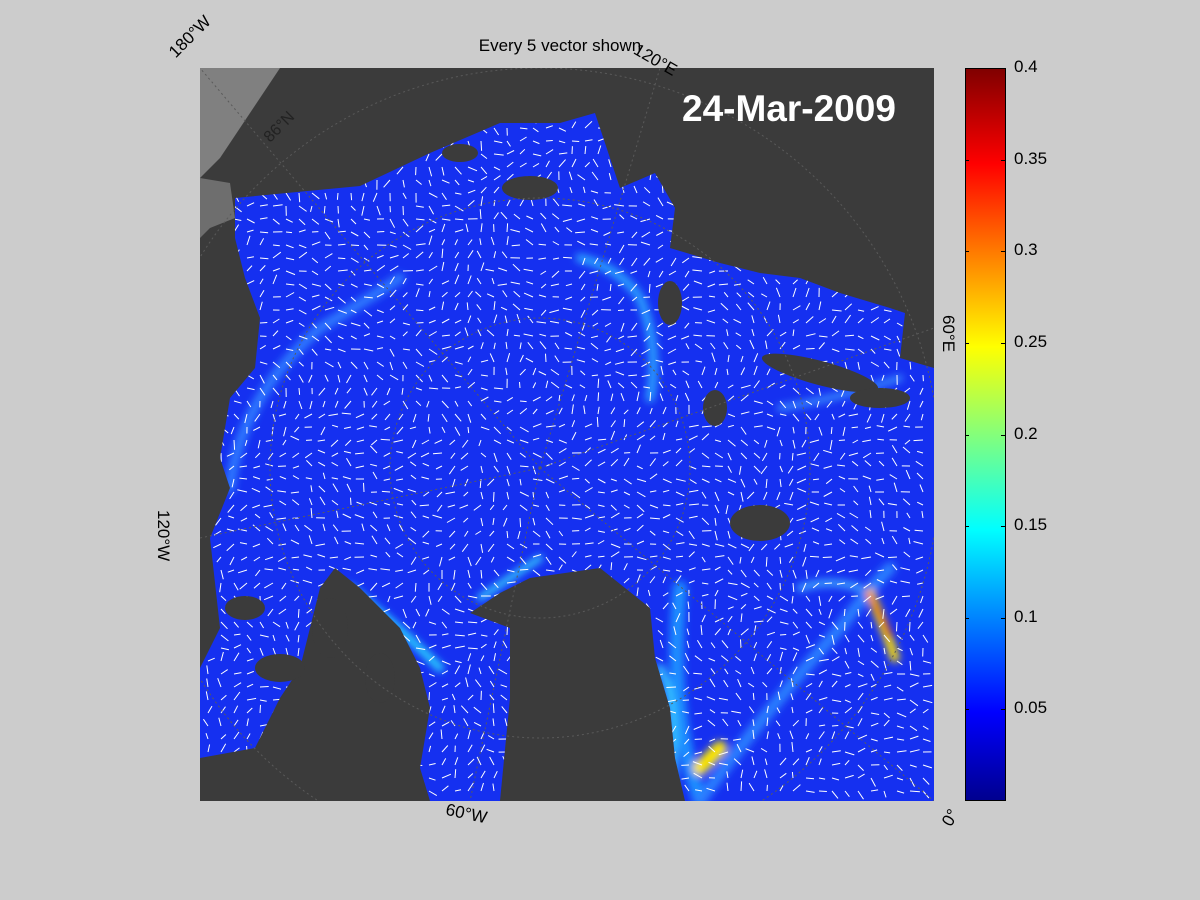 The height and width of the screenshot is (900, 1200). Describe the element at coordinates (1031, 525) in the screenshot. I see `colorbar-tick-label: 0.15` at that location.